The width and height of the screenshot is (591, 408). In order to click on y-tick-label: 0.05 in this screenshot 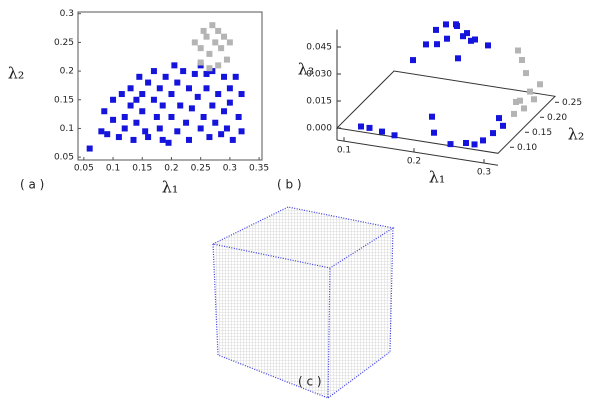, I will do `click(64, 158)`.